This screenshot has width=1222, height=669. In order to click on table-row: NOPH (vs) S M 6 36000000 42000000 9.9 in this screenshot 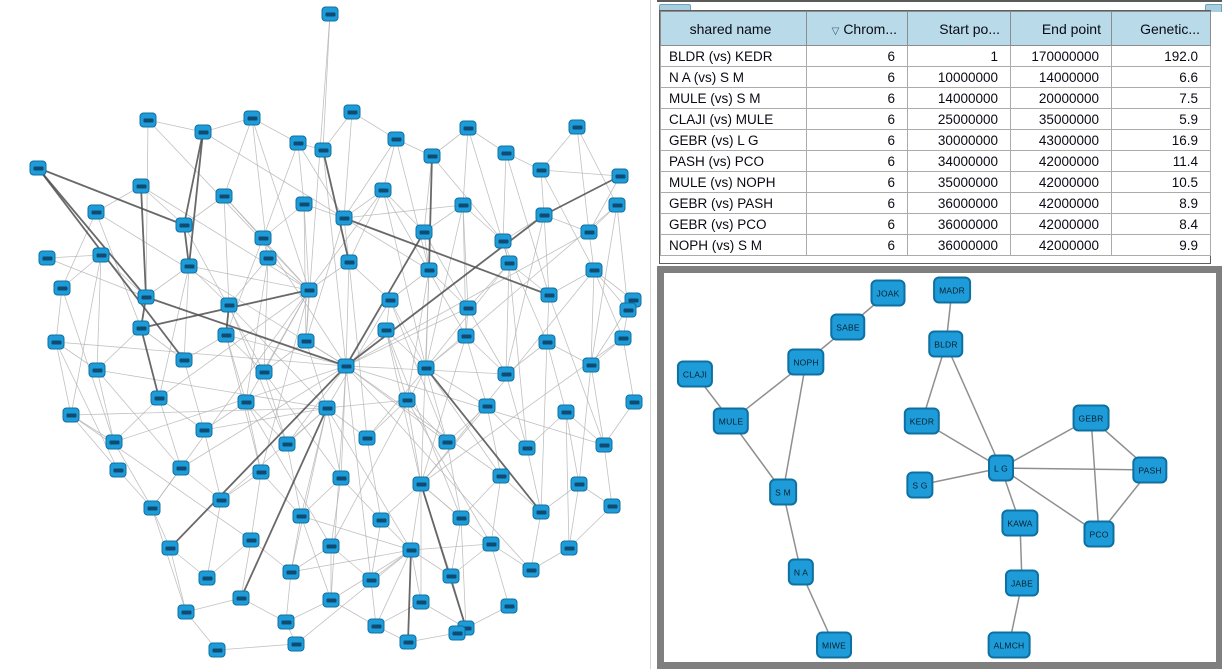, I will do `click(935, 245)`.